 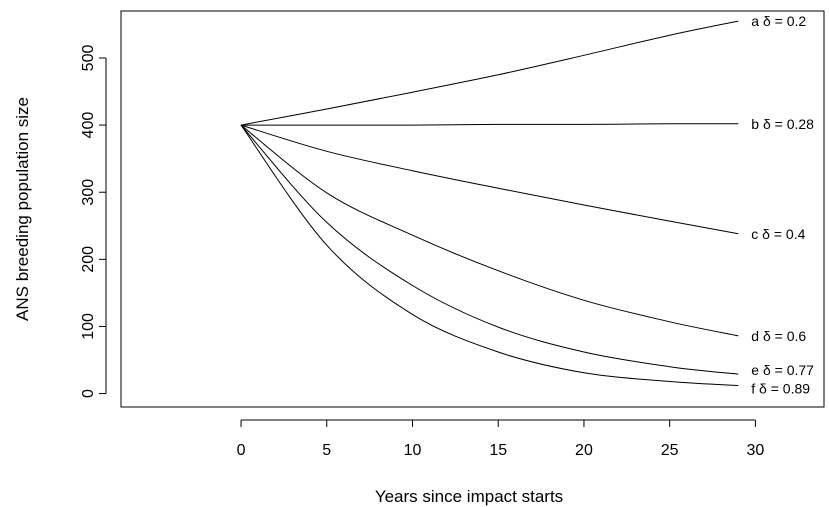 I want to click on y-tick-label: 500, so click(x=88, y=58).